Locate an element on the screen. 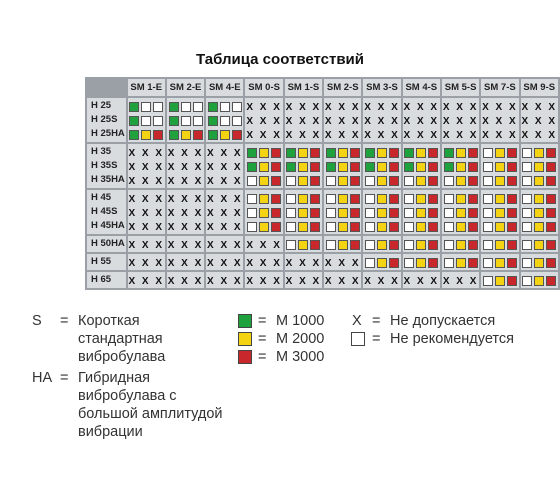 The image size is (560, 504). row-label: H 35HA is located at coordinates (108, 179).